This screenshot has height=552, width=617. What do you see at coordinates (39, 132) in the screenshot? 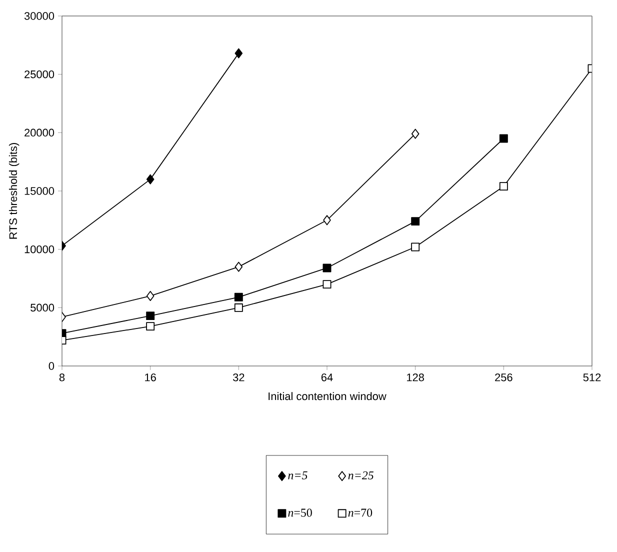
I see `y-tick-label: 20000` at bounding box center [39, 132].